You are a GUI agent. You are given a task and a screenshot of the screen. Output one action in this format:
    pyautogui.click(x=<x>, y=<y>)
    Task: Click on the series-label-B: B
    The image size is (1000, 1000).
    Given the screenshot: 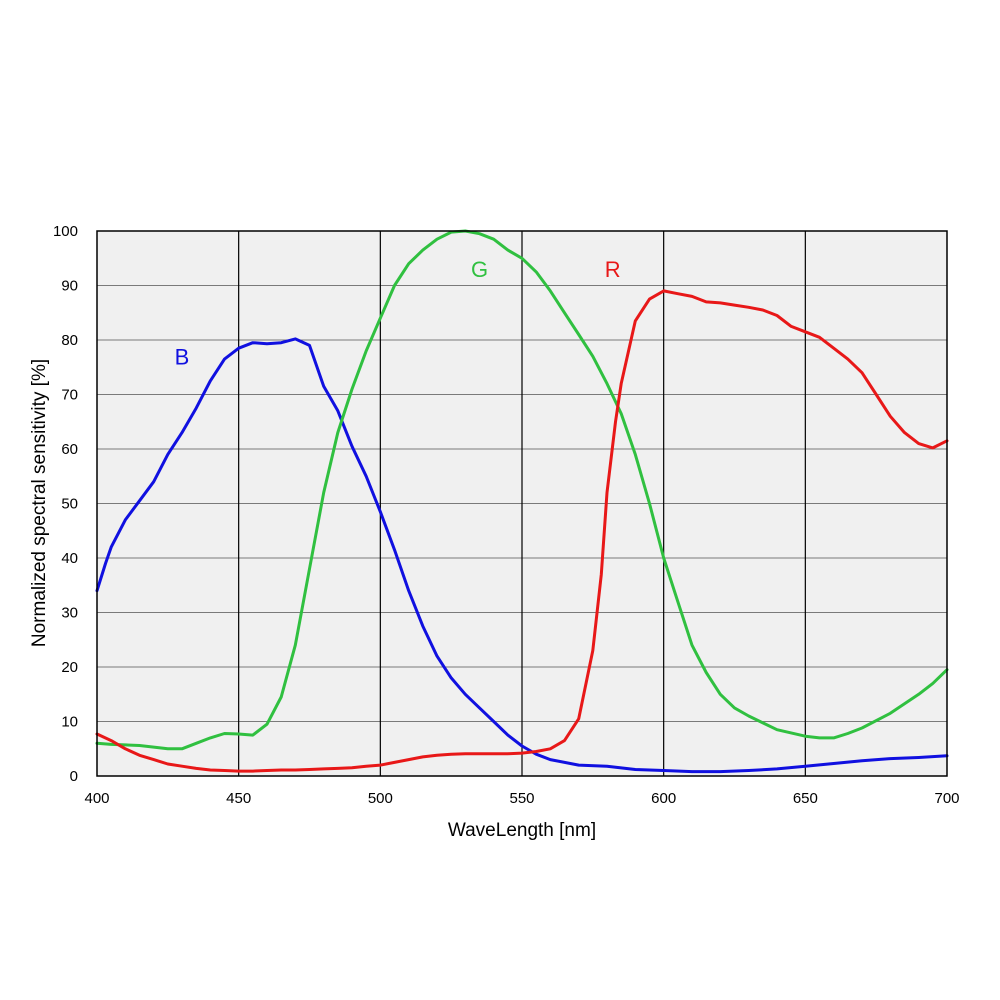 What is the action you would take?
    pyautogui.click(x=182, y=356)
    